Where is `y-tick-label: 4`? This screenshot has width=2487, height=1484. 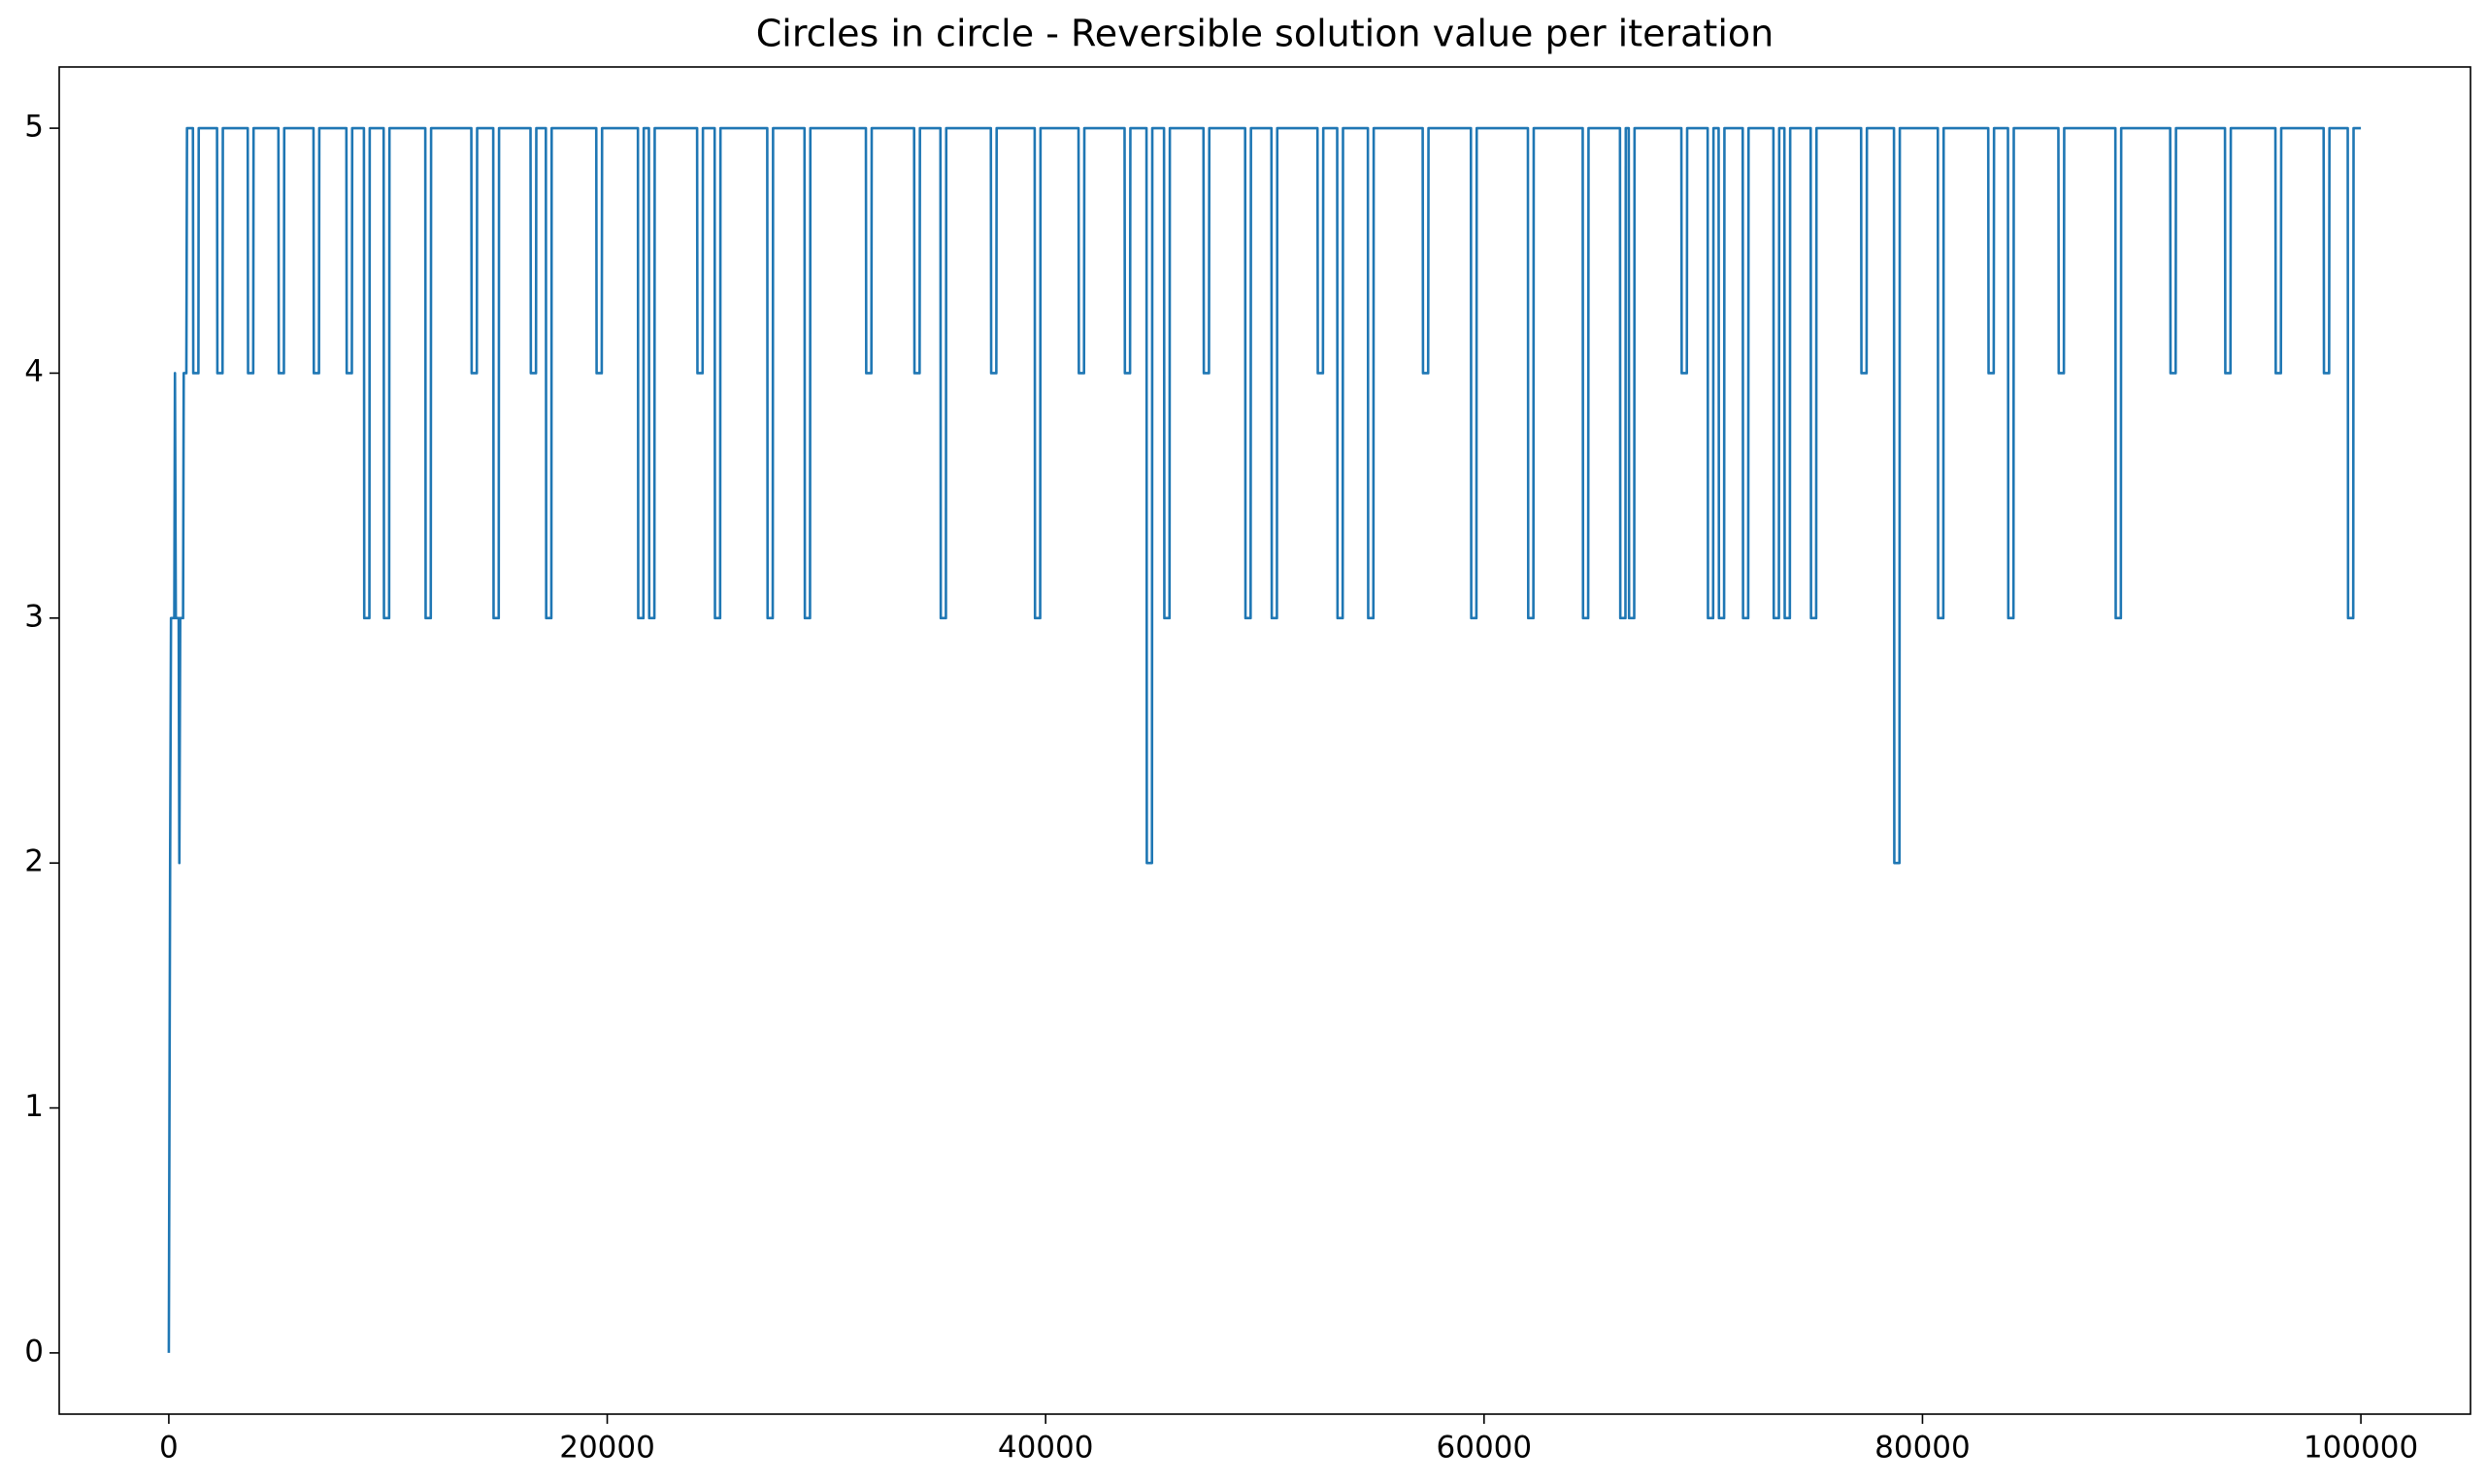 y-tick-label: 4 is located at coordinates (34, 371).